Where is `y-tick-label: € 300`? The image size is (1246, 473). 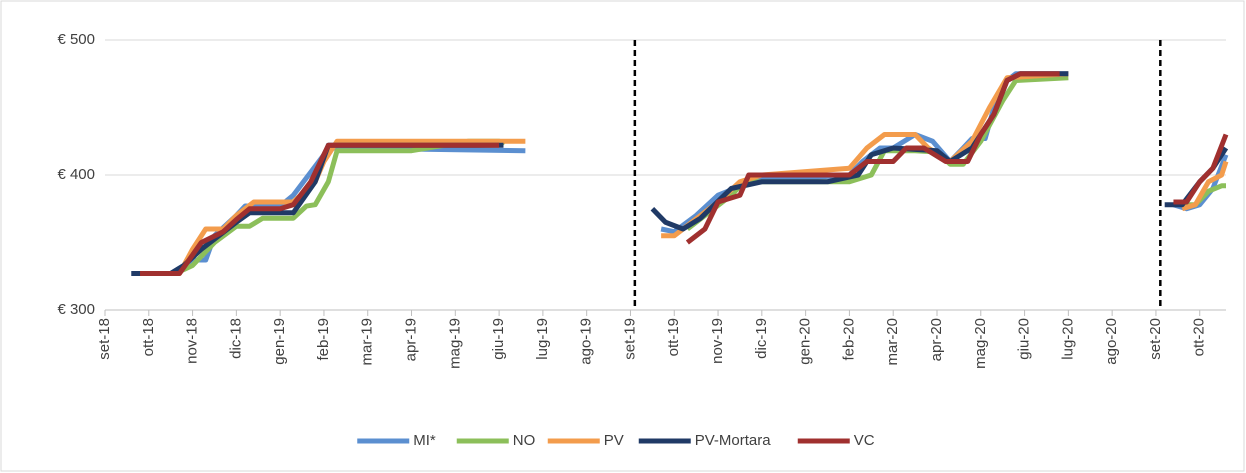 y-tick-label: € 300 is located at coordinates (76, 309).